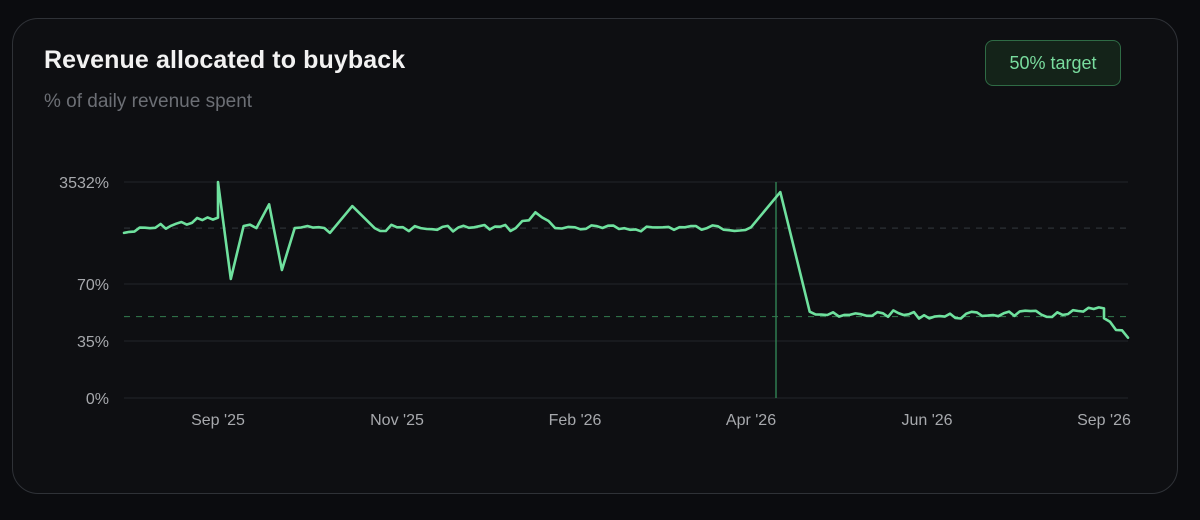  What do you see at coordinates (84, 183) in the screenshot?
I see `y-tick-label: 3532%` at bounding box center [84, 183].